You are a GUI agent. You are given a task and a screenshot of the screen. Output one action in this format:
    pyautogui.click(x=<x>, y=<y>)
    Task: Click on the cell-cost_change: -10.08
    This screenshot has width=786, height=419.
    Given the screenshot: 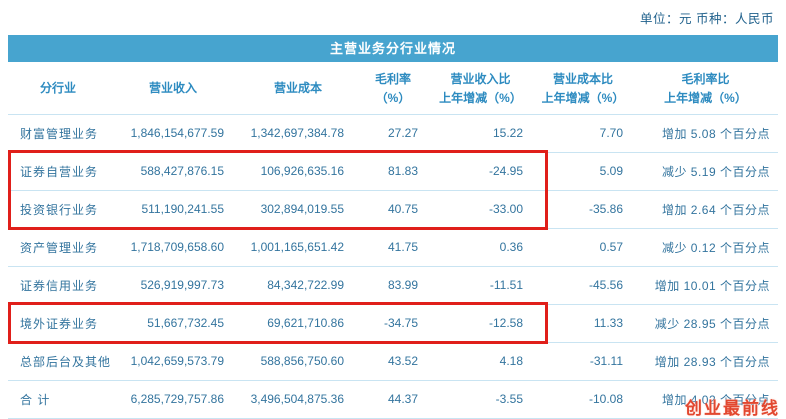 What is the action you would take?
    pyautogui.click(x=583, y=399)
    